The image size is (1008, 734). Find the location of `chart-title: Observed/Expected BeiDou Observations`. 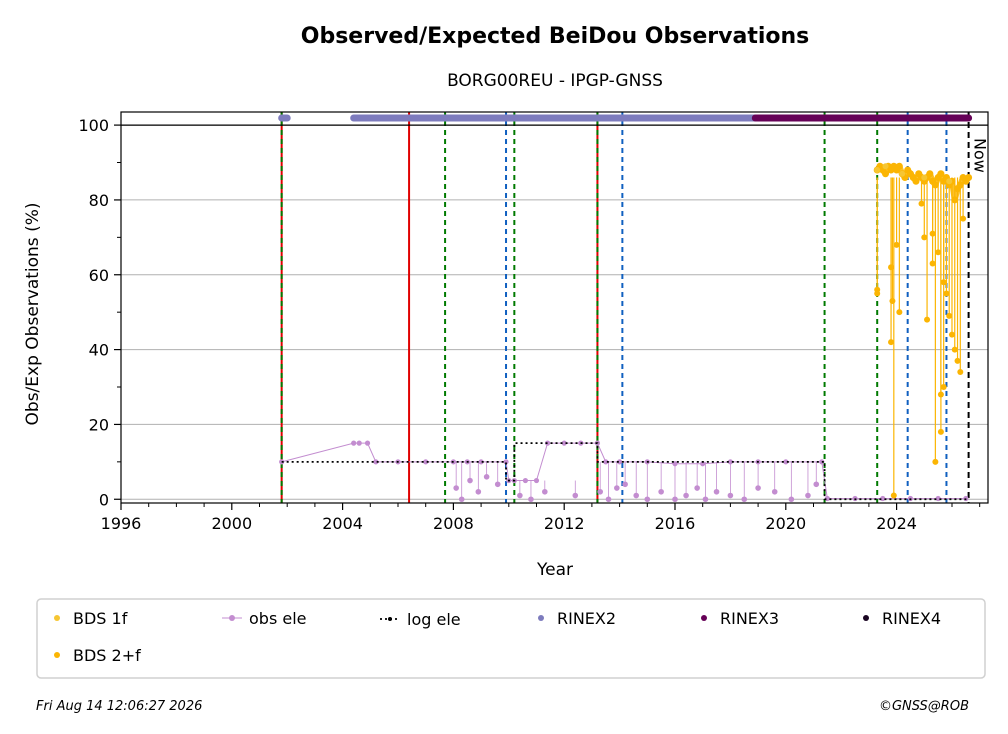

chart-title: Observed/Expected BeiDou Observations is located at coordinates (555, 36).